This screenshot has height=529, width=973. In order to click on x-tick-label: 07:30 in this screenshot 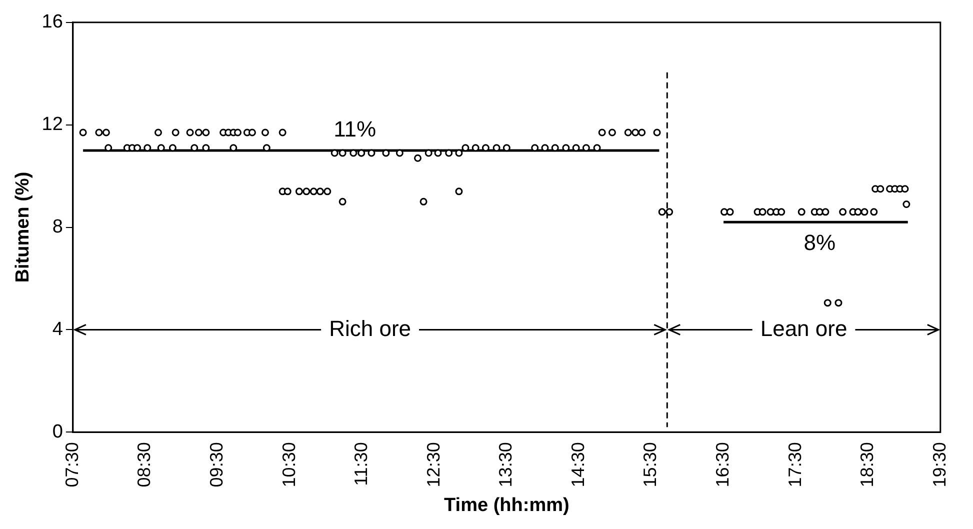, I will do `click(72, 465)`.